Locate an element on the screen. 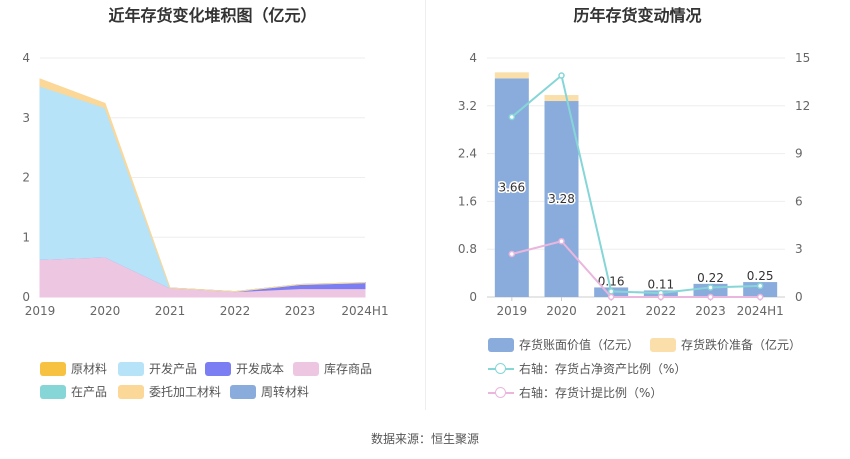  bar-book-value is located at coordinates (561, 199).